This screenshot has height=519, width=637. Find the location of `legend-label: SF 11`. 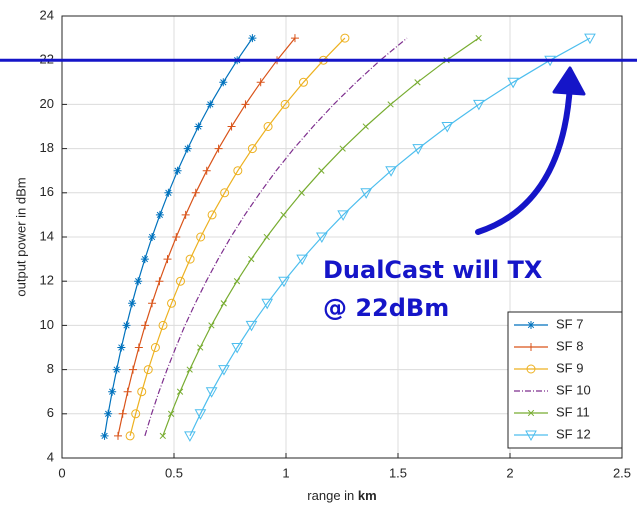

legend-label: SF 11 is located at coordinates (573, 411).